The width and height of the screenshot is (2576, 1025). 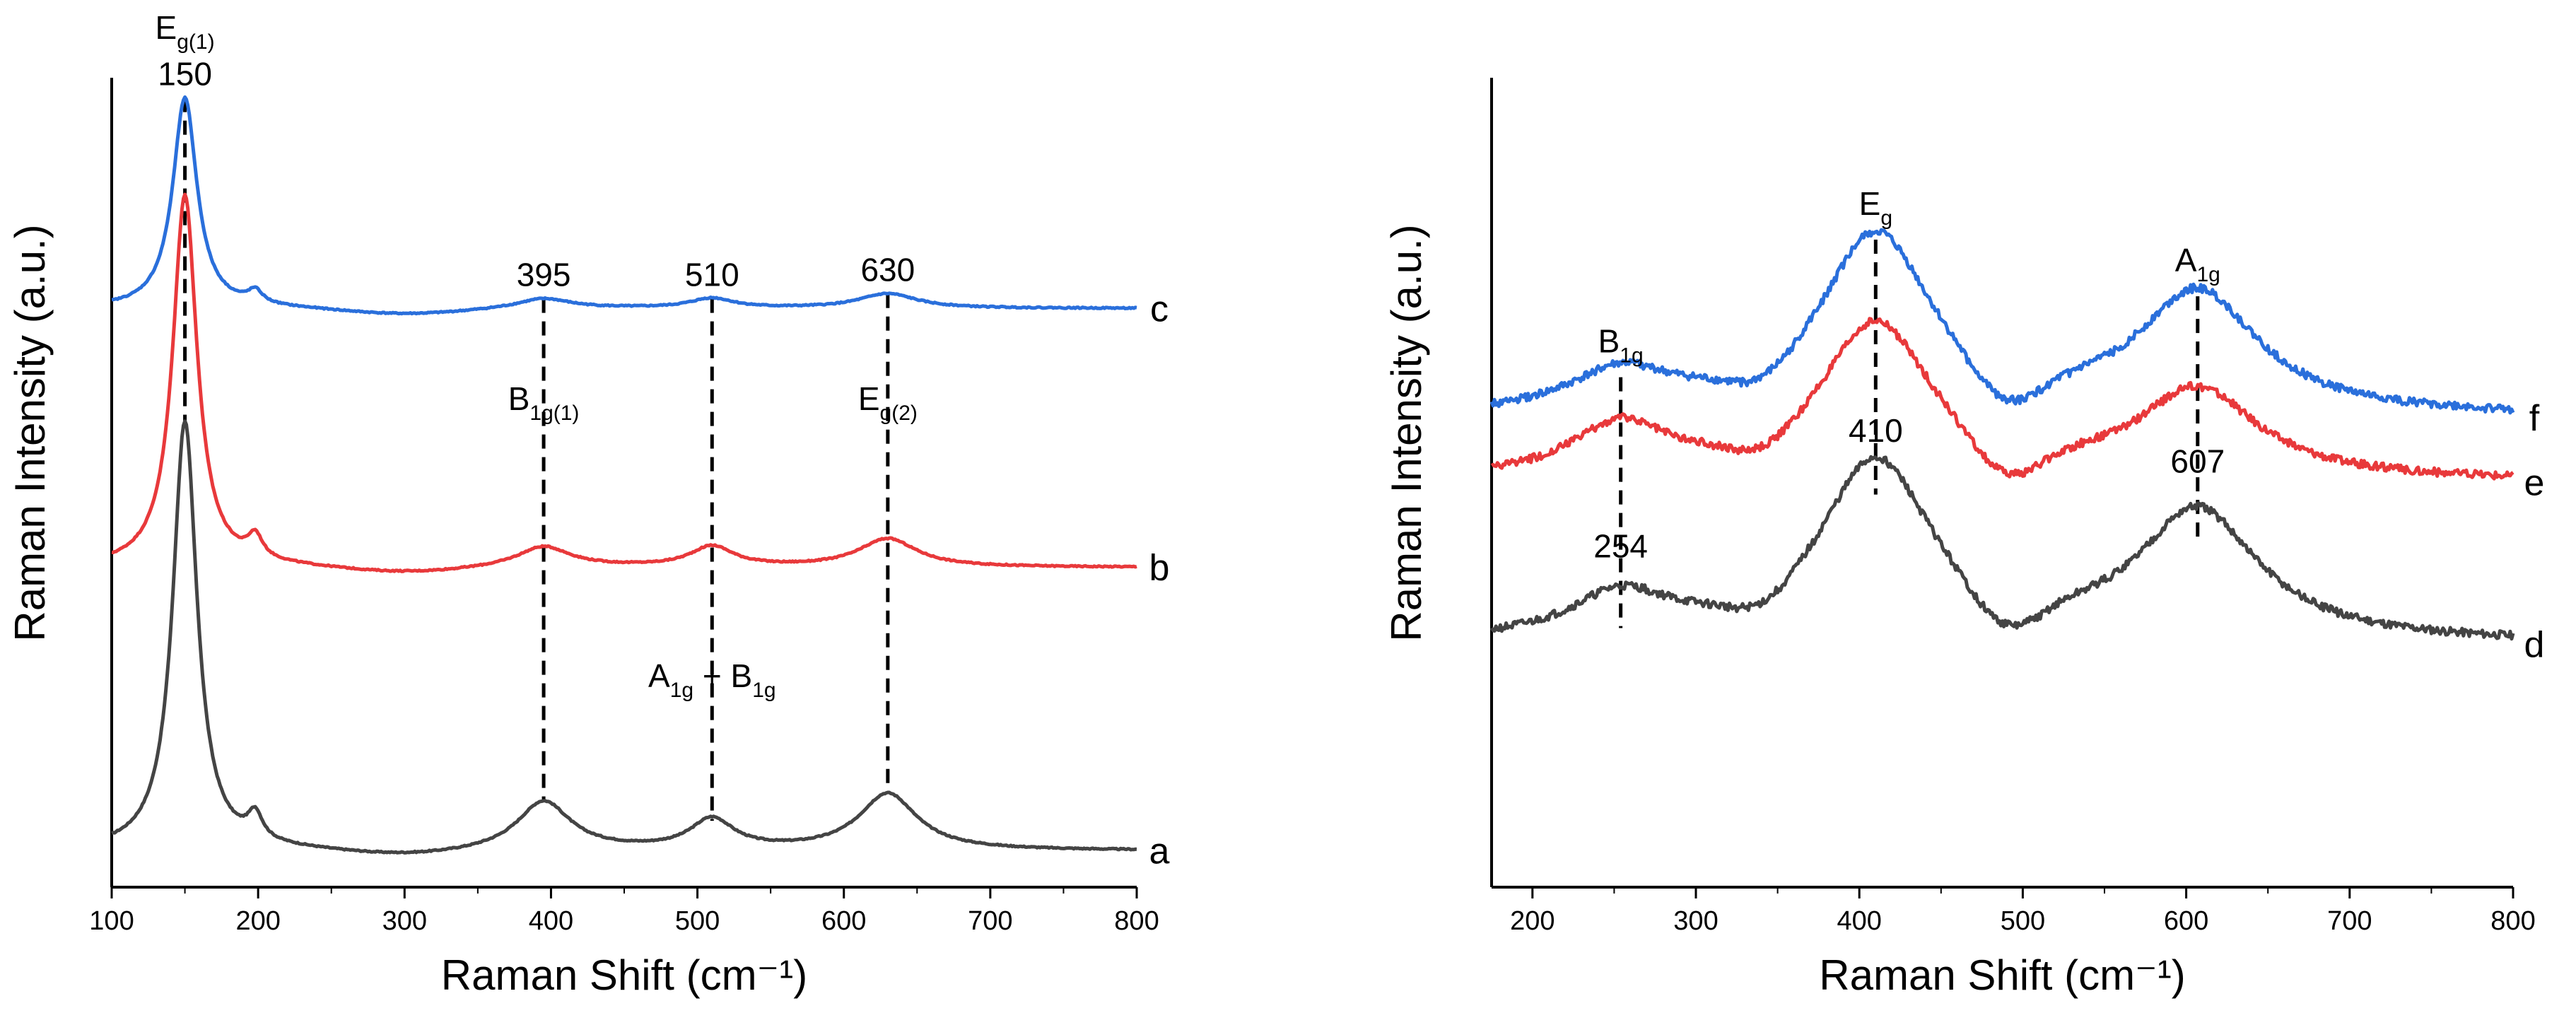 I want to click on mode-label: Eg(1), so click(x=186, y=31).